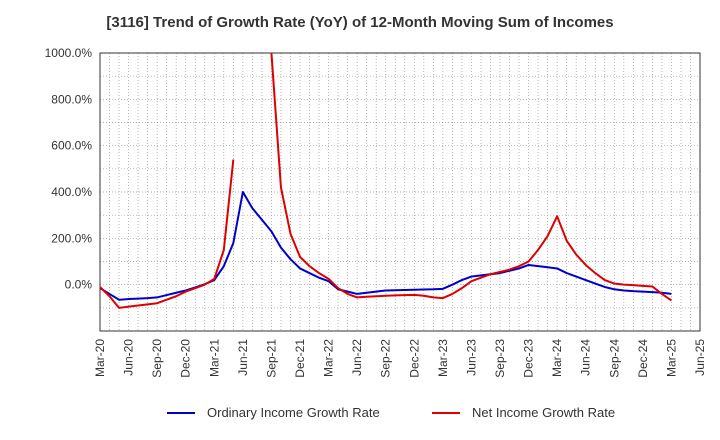 The height and width of the screenshot is (440, 720). Describe the element at coordinates (214, 358) in the screenshot. I see `x-tick-label: Mar-21` at that location.